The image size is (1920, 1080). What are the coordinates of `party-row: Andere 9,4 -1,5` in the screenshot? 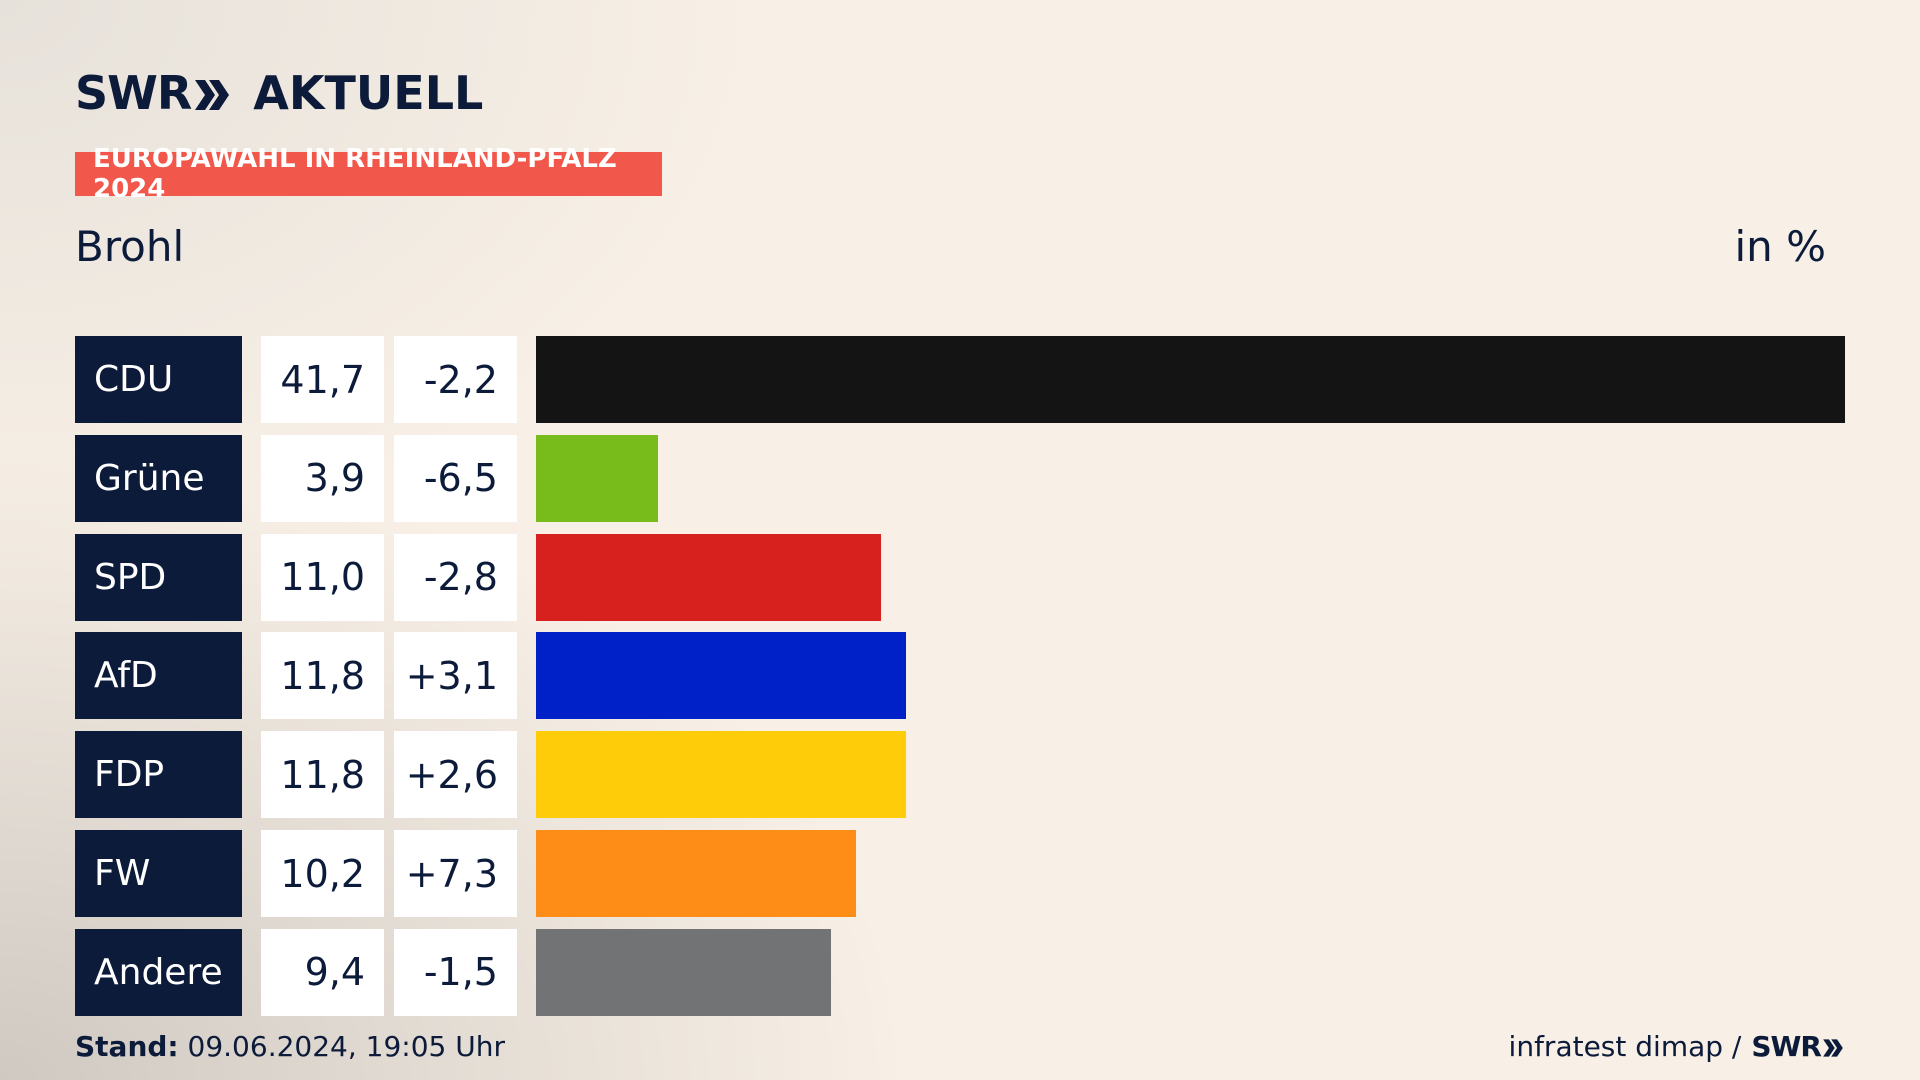 It's located at (960, 972).